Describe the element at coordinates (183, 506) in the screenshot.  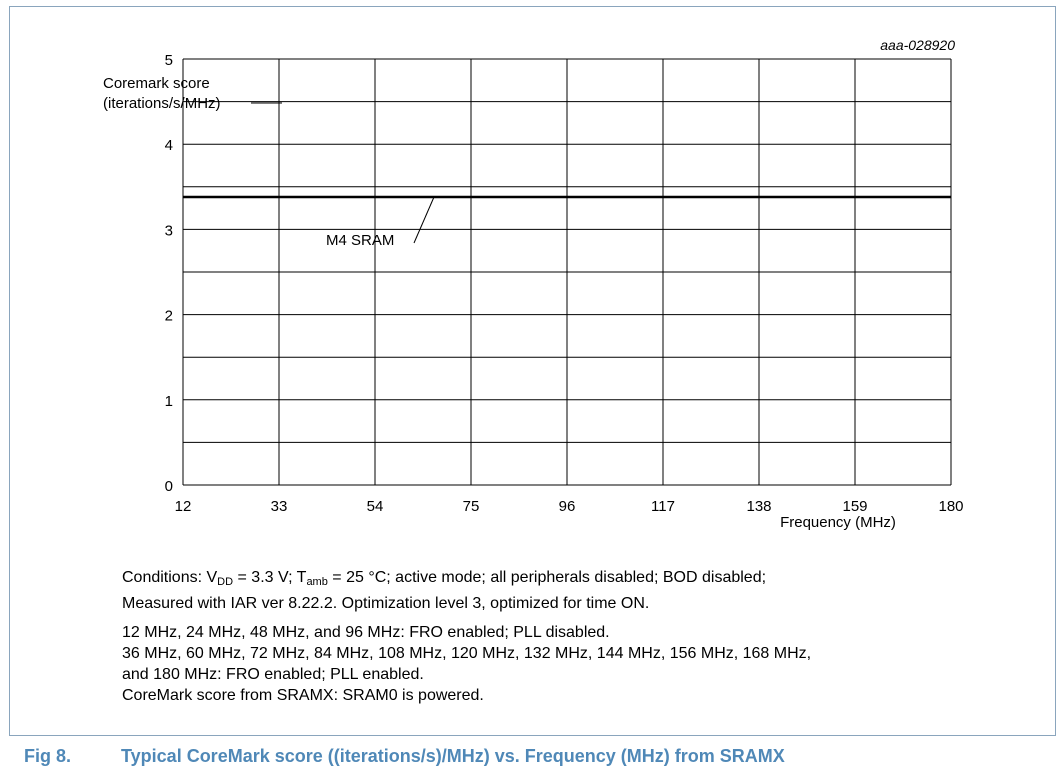
I see `x-tick-label-12: 12` at that location.